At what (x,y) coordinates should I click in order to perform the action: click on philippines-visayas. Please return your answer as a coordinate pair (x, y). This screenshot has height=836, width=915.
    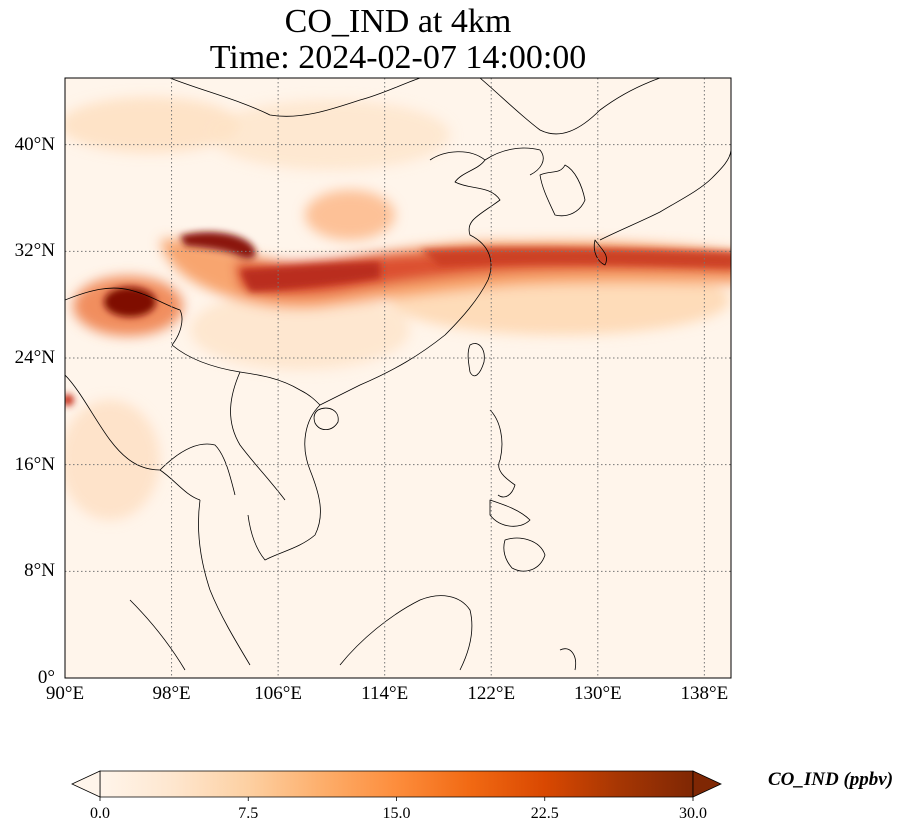
    Looking at the image, I should click on (510, 513).